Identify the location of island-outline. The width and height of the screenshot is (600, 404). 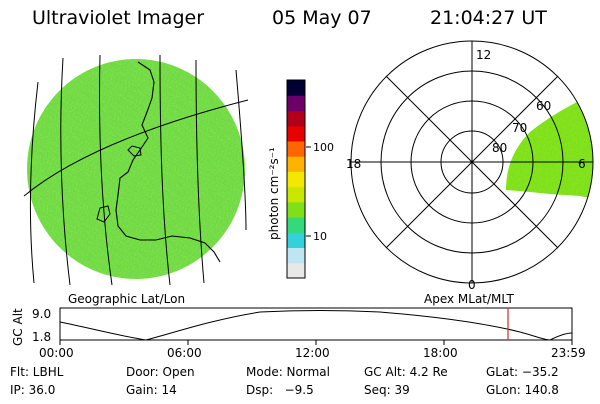
(103, 214).